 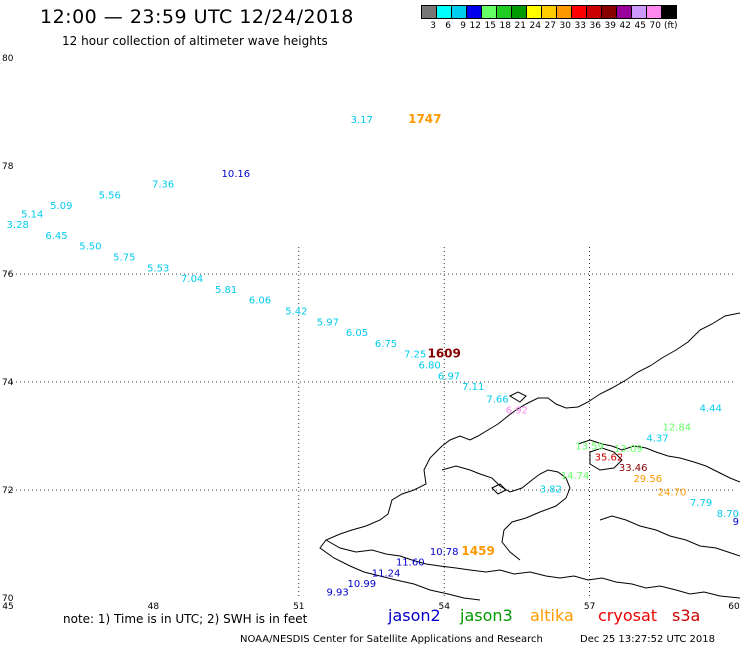 I want to click on satellite-altika: altika, so click(x=552, y=615).